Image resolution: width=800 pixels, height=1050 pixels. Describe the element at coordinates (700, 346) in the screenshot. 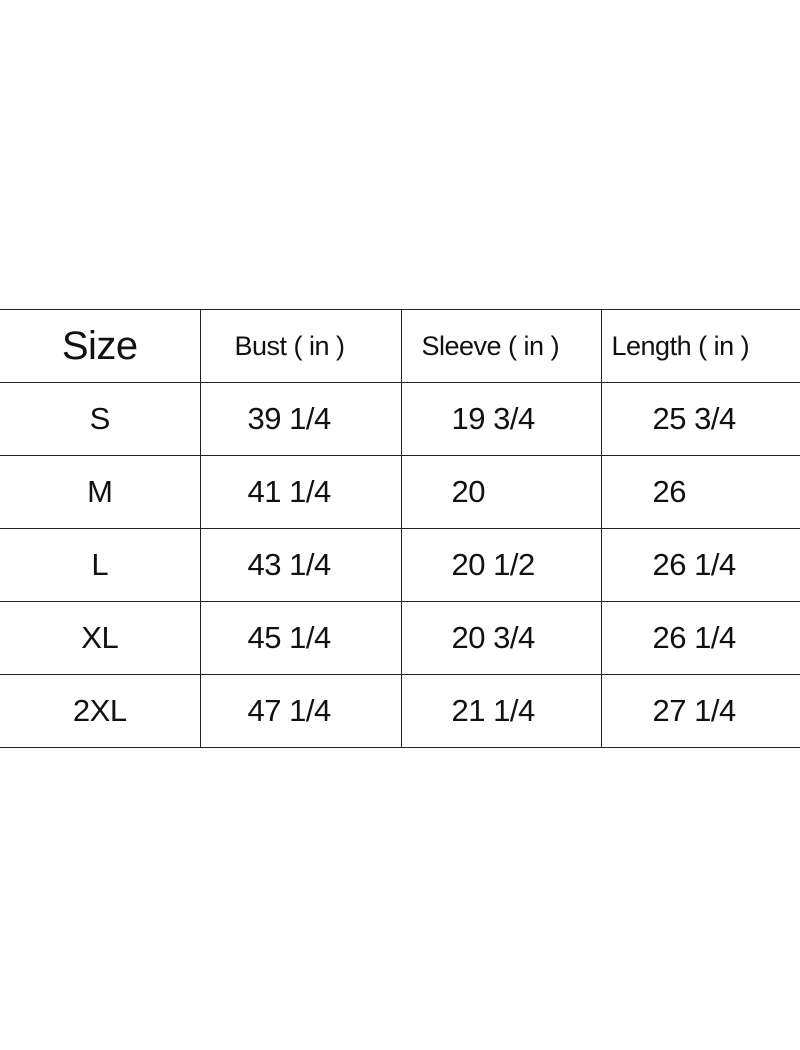

I see `header-length: Length ( in )` at that location.